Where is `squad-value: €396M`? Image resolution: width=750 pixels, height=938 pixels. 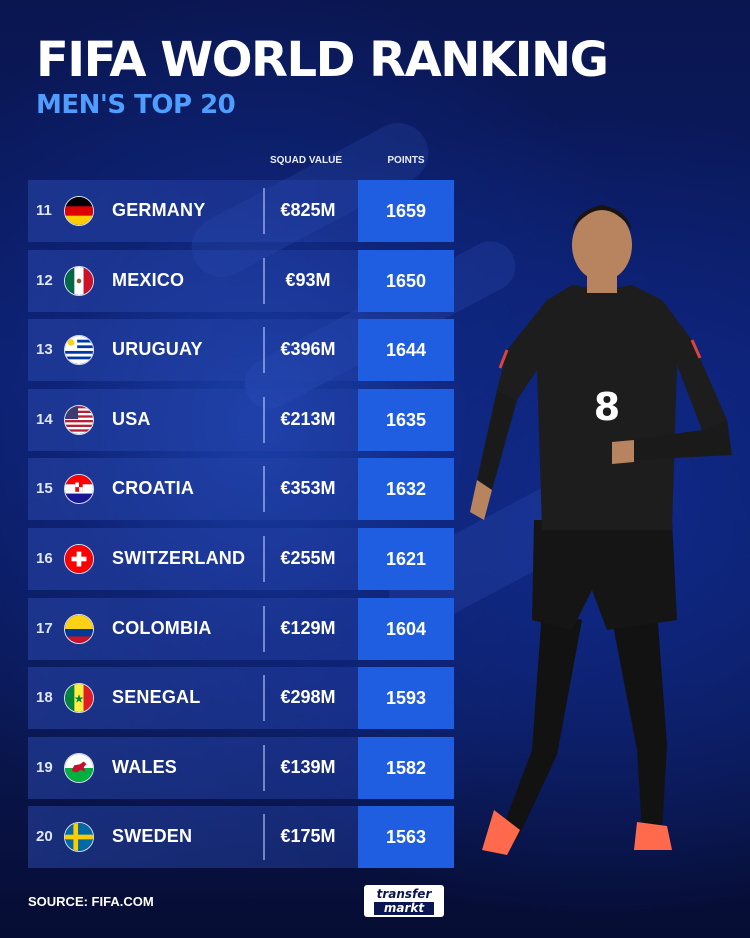 squad-value: €396M is located at coordinates (308, 349).